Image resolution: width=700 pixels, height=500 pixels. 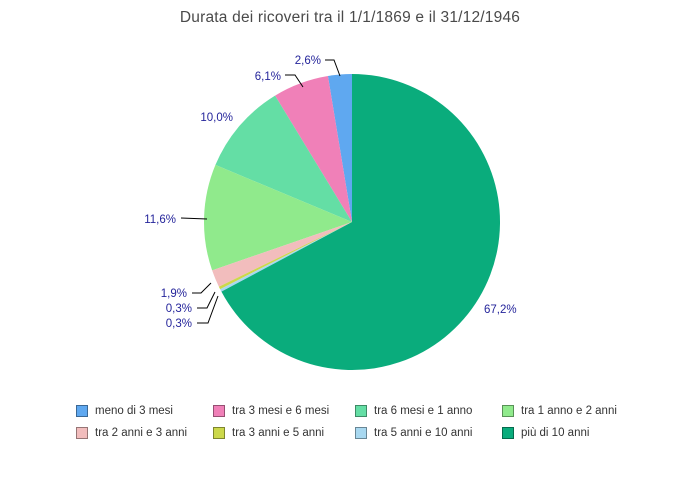 I want to click on slice-value-label-6: 0,3%, so click(x=179, y=309).